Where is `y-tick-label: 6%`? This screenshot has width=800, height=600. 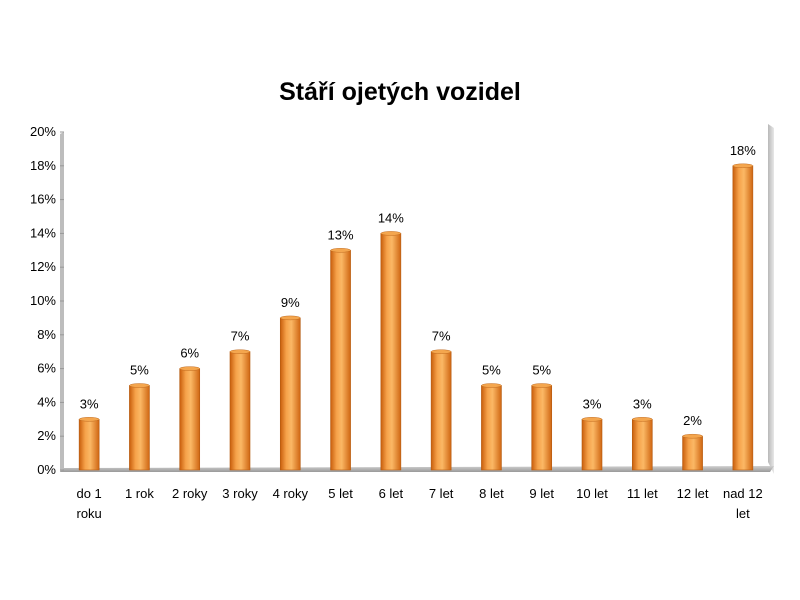 y-tick-label: 6% is located at coordinates (46, 368).